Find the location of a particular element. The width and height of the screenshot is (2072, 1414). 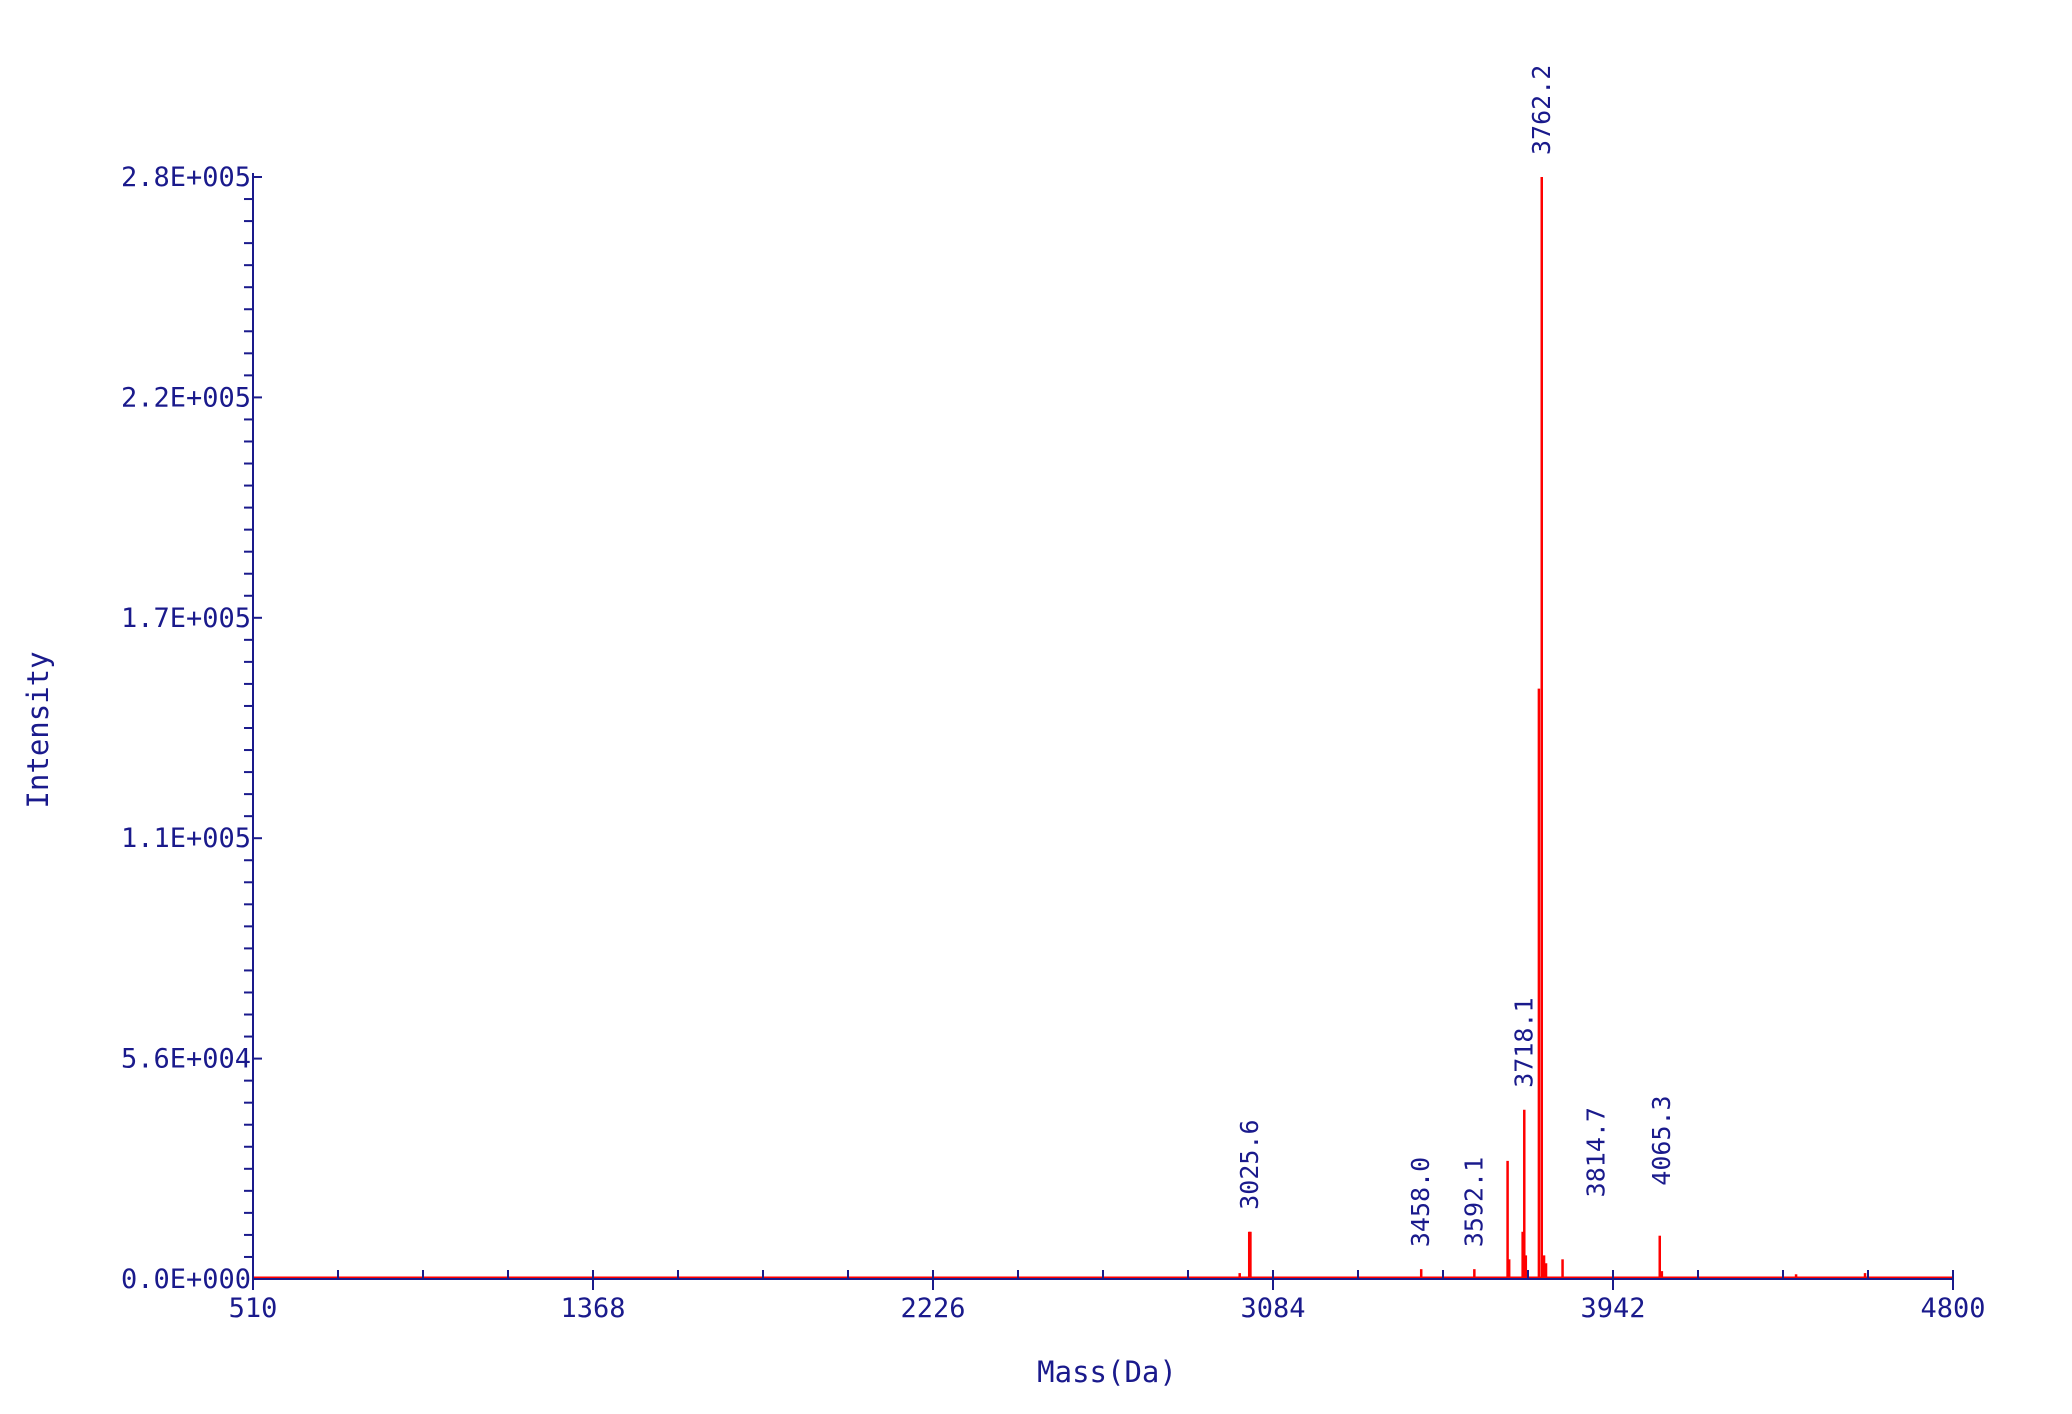

peak-label: 3458.0 is located at coordinates (1420, 1202).